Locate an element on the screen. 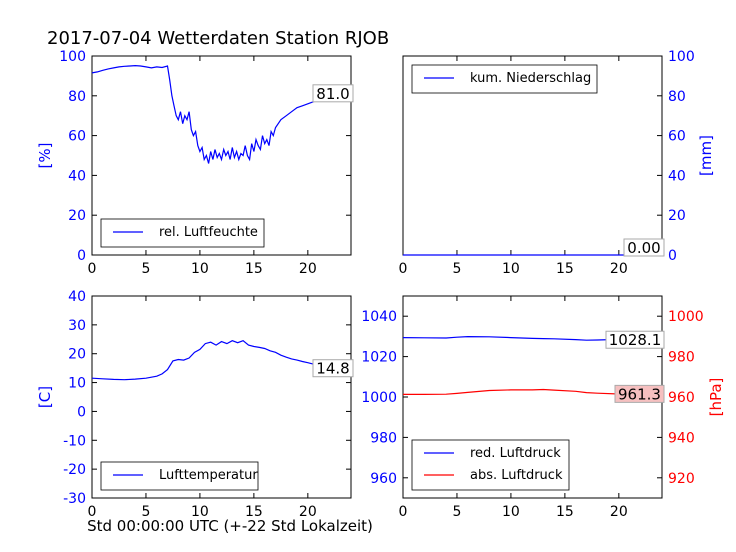 The image size is (736, 552). legend-label: rel. Luftfeuchte is located at coordinates (208, 232).